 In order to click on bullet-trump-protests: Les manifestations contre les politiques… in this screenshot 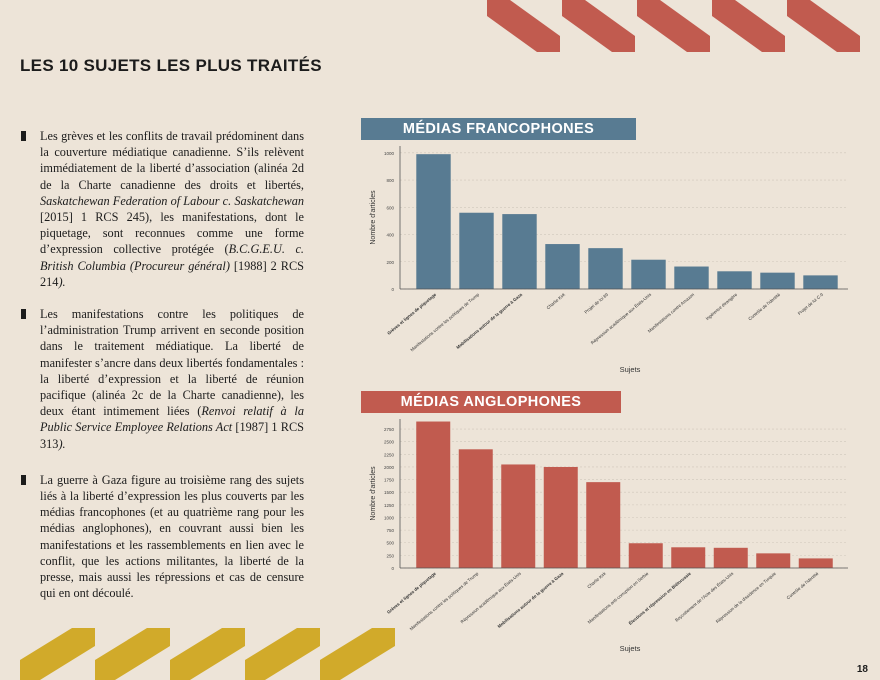, I will do `click(162, 379)`.